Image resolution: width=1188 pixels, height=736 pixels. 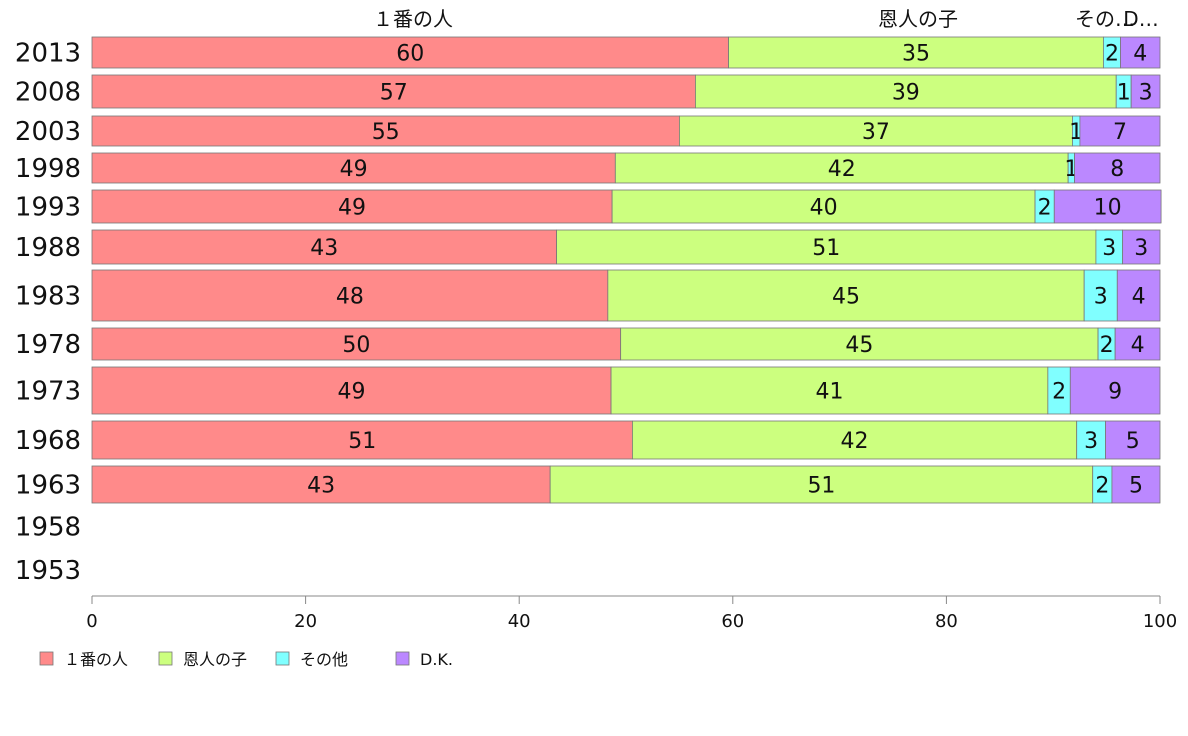 I want to click on y-category-label: 1963, so click(x=48, y=486).